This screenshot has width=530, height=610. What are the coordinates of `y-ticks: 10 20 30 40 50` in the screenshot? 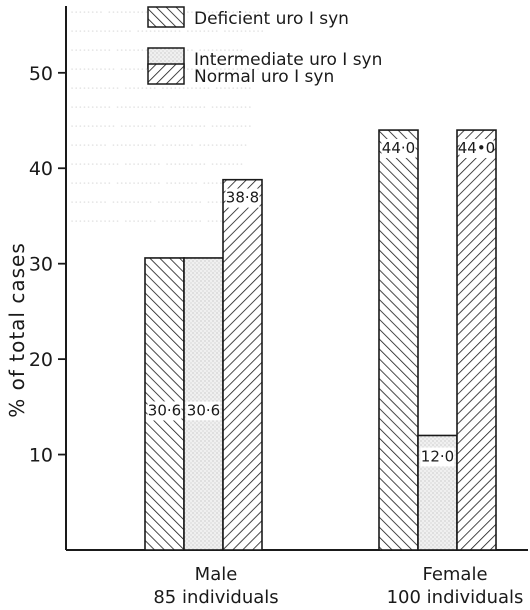 It's located at (47, 265).